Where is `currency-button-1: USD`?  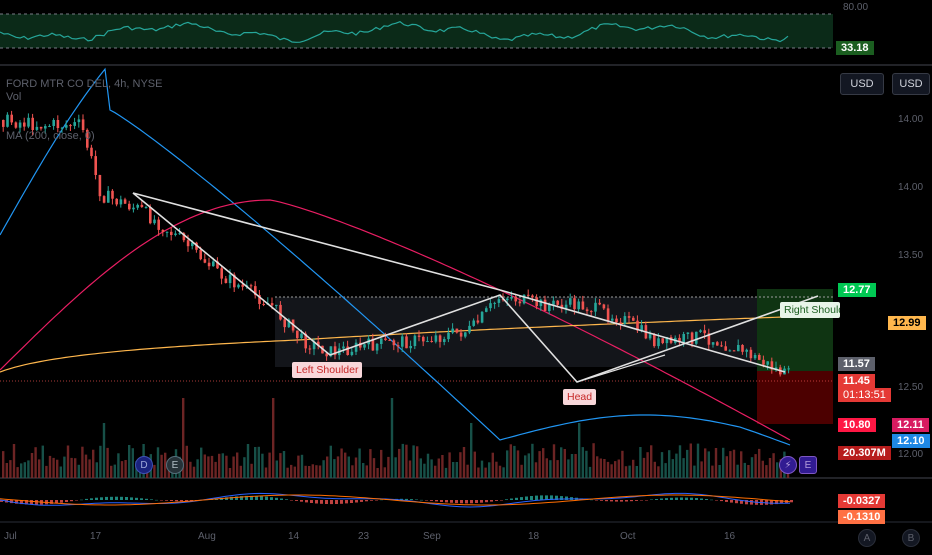
currency-button-1: USD is located at coordinates (862, 84).